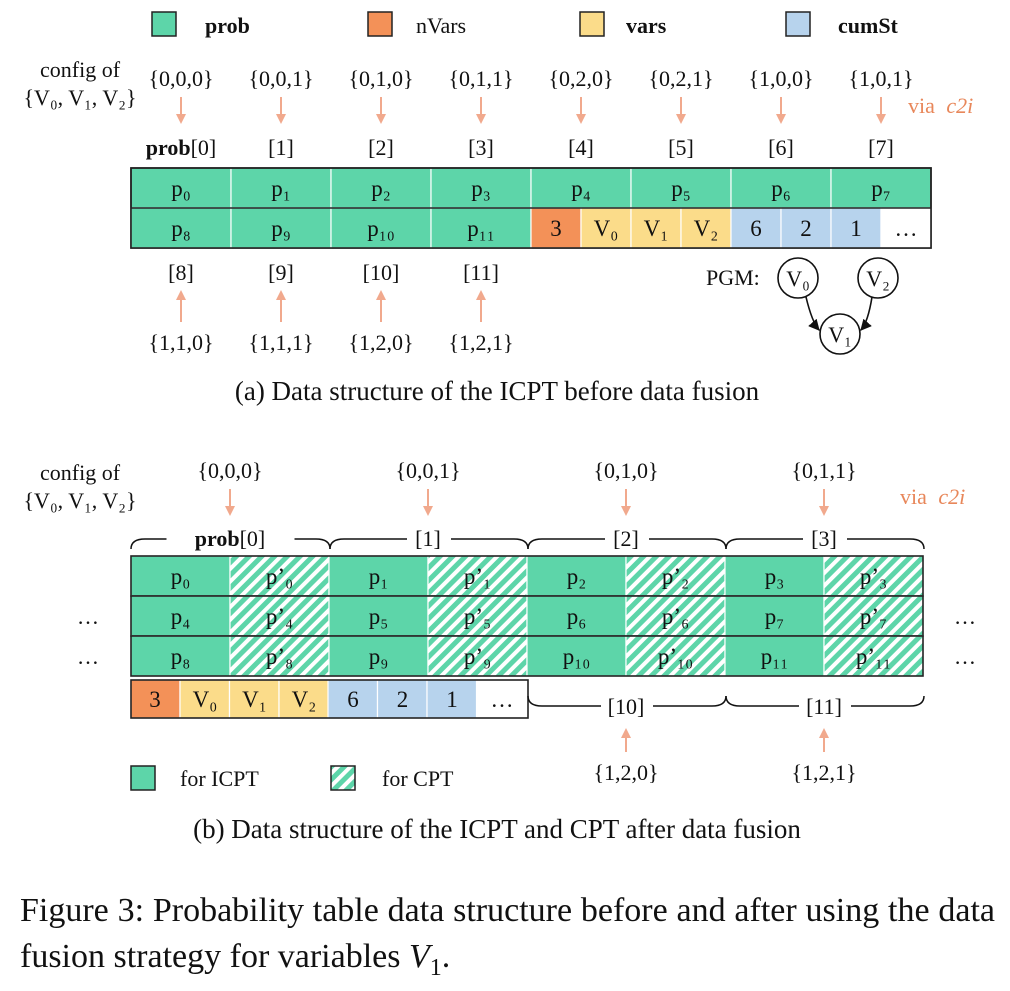 Image resolution: width=1010 pixels, height=991 pixels. What do you see at coordinates (380, 78) in the screenshot?
I see `config-top-a: {0,1,0}` at bounding box center [380, 78].